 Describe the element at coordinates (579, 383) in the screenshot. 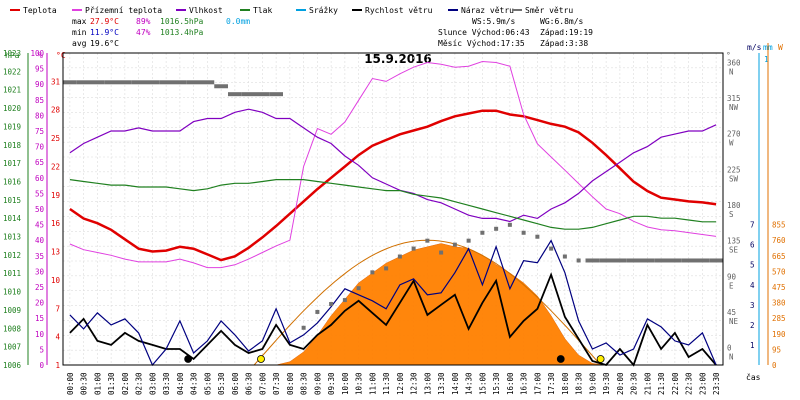

I see `x-tick-label-37: 18:30` at that location.